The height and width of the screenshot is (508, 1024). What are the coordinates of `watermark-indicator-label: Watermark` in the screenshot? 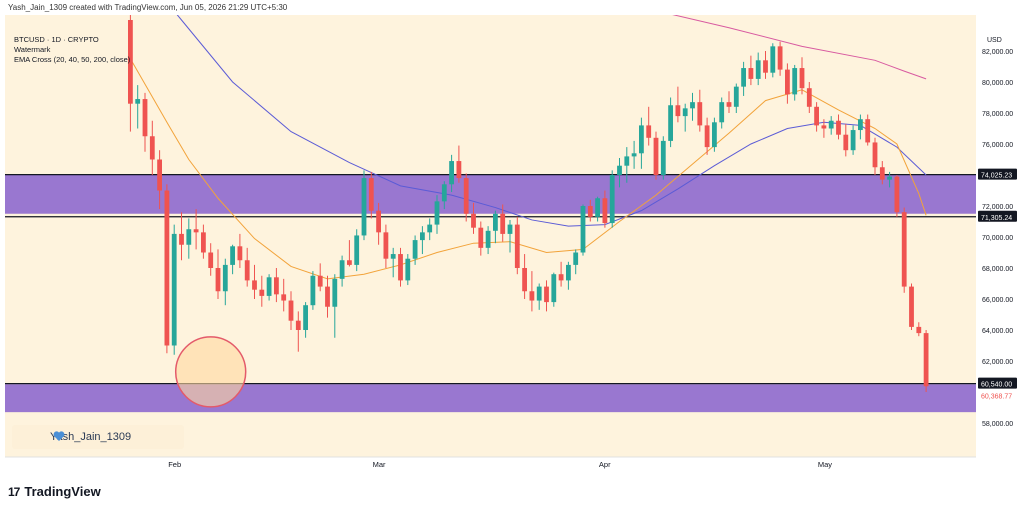 It's located at (32, 49).